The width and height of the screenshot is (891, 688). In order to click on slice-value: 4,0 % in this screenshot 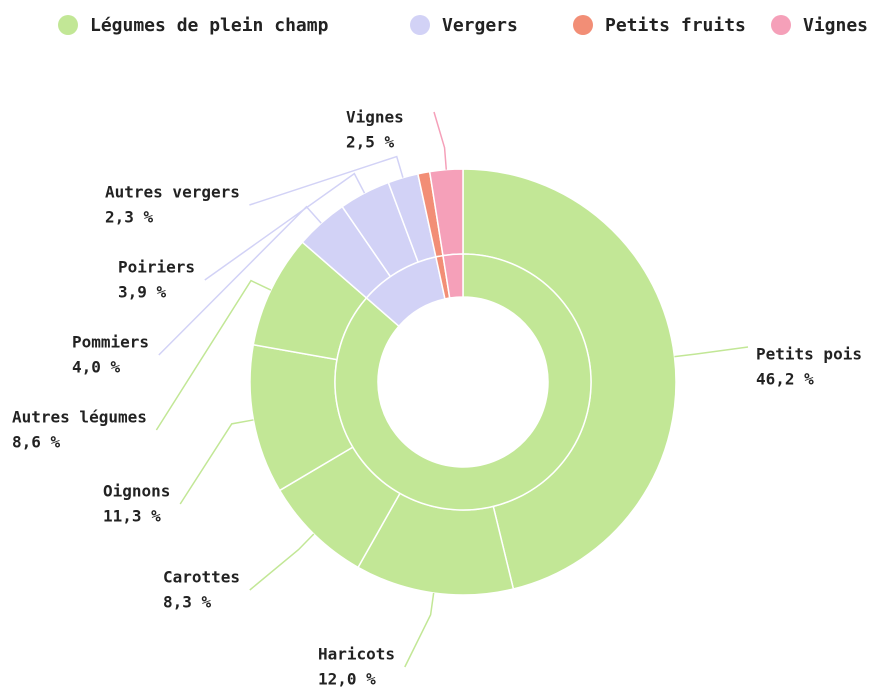, I will do `click(96, 367)`.